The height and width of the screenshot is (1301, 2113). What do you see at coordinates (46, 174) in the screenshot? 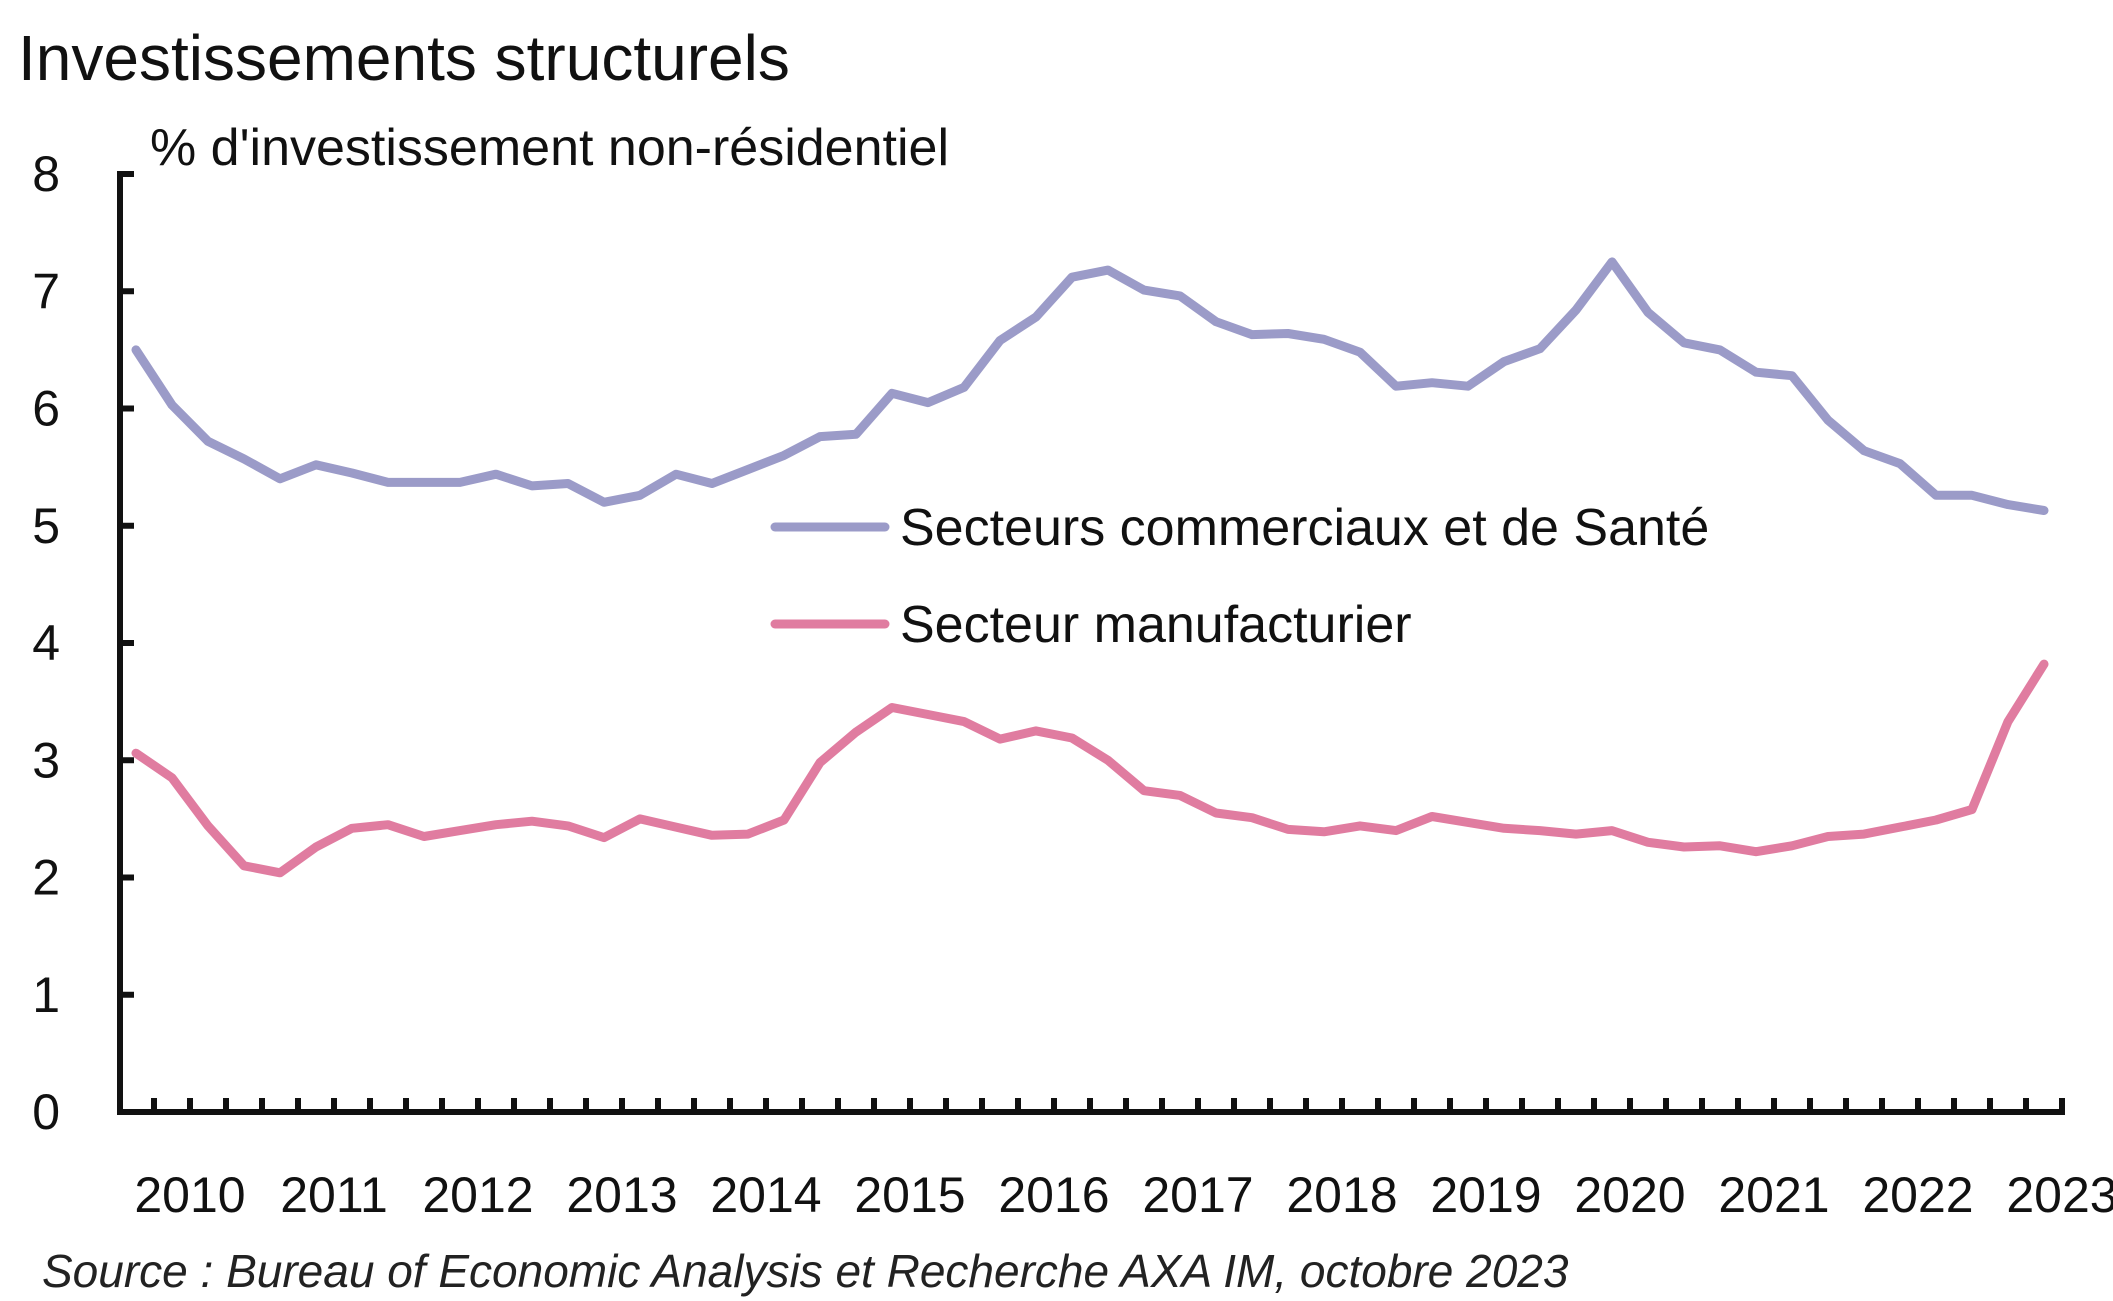
I see `y-tick-label: 8` at bounding box center [46, 174].